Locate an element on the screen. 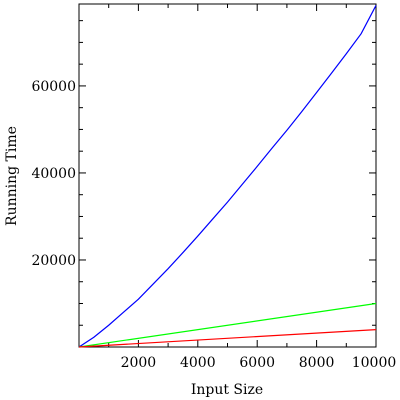  x-tick-label: 2000 is located at coordinates (139, 363).